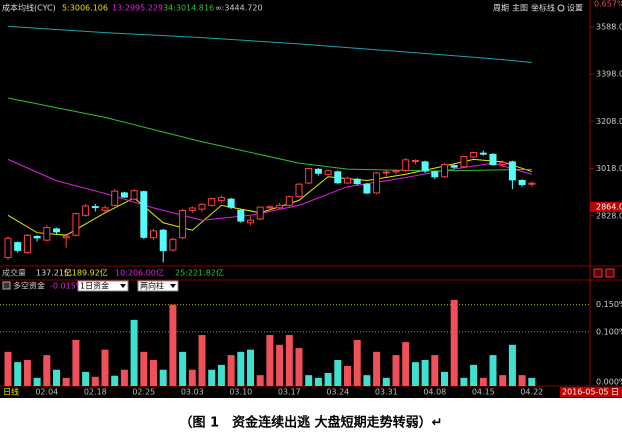  What do you see at coordinates (67, 286) in the screenshot?
I see `fund-value: -0.015%` at bounding box center [67, 286].